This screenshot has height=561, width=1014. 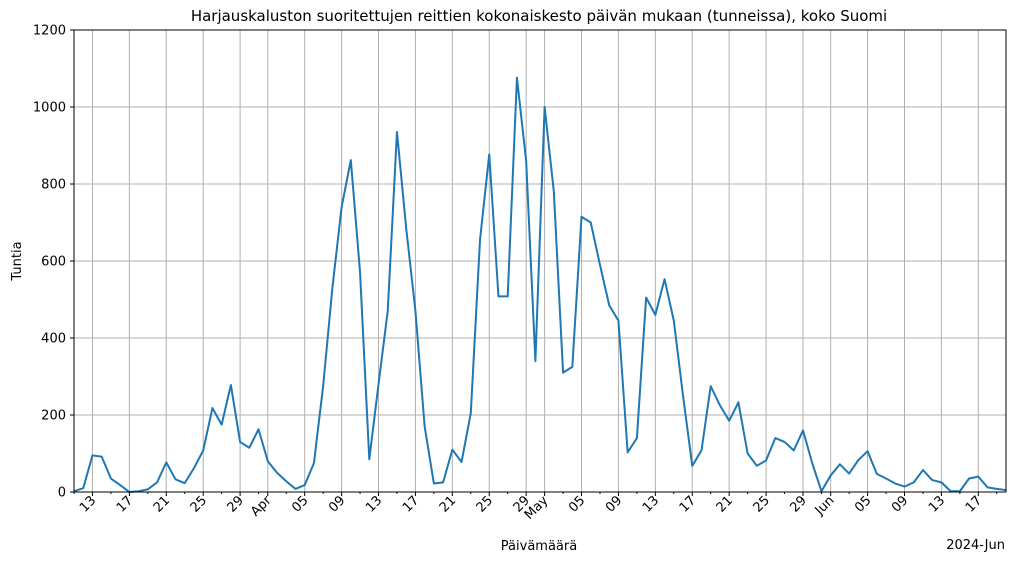 I want to click on x-tick-label: Jun, so click(x=825, y=506).